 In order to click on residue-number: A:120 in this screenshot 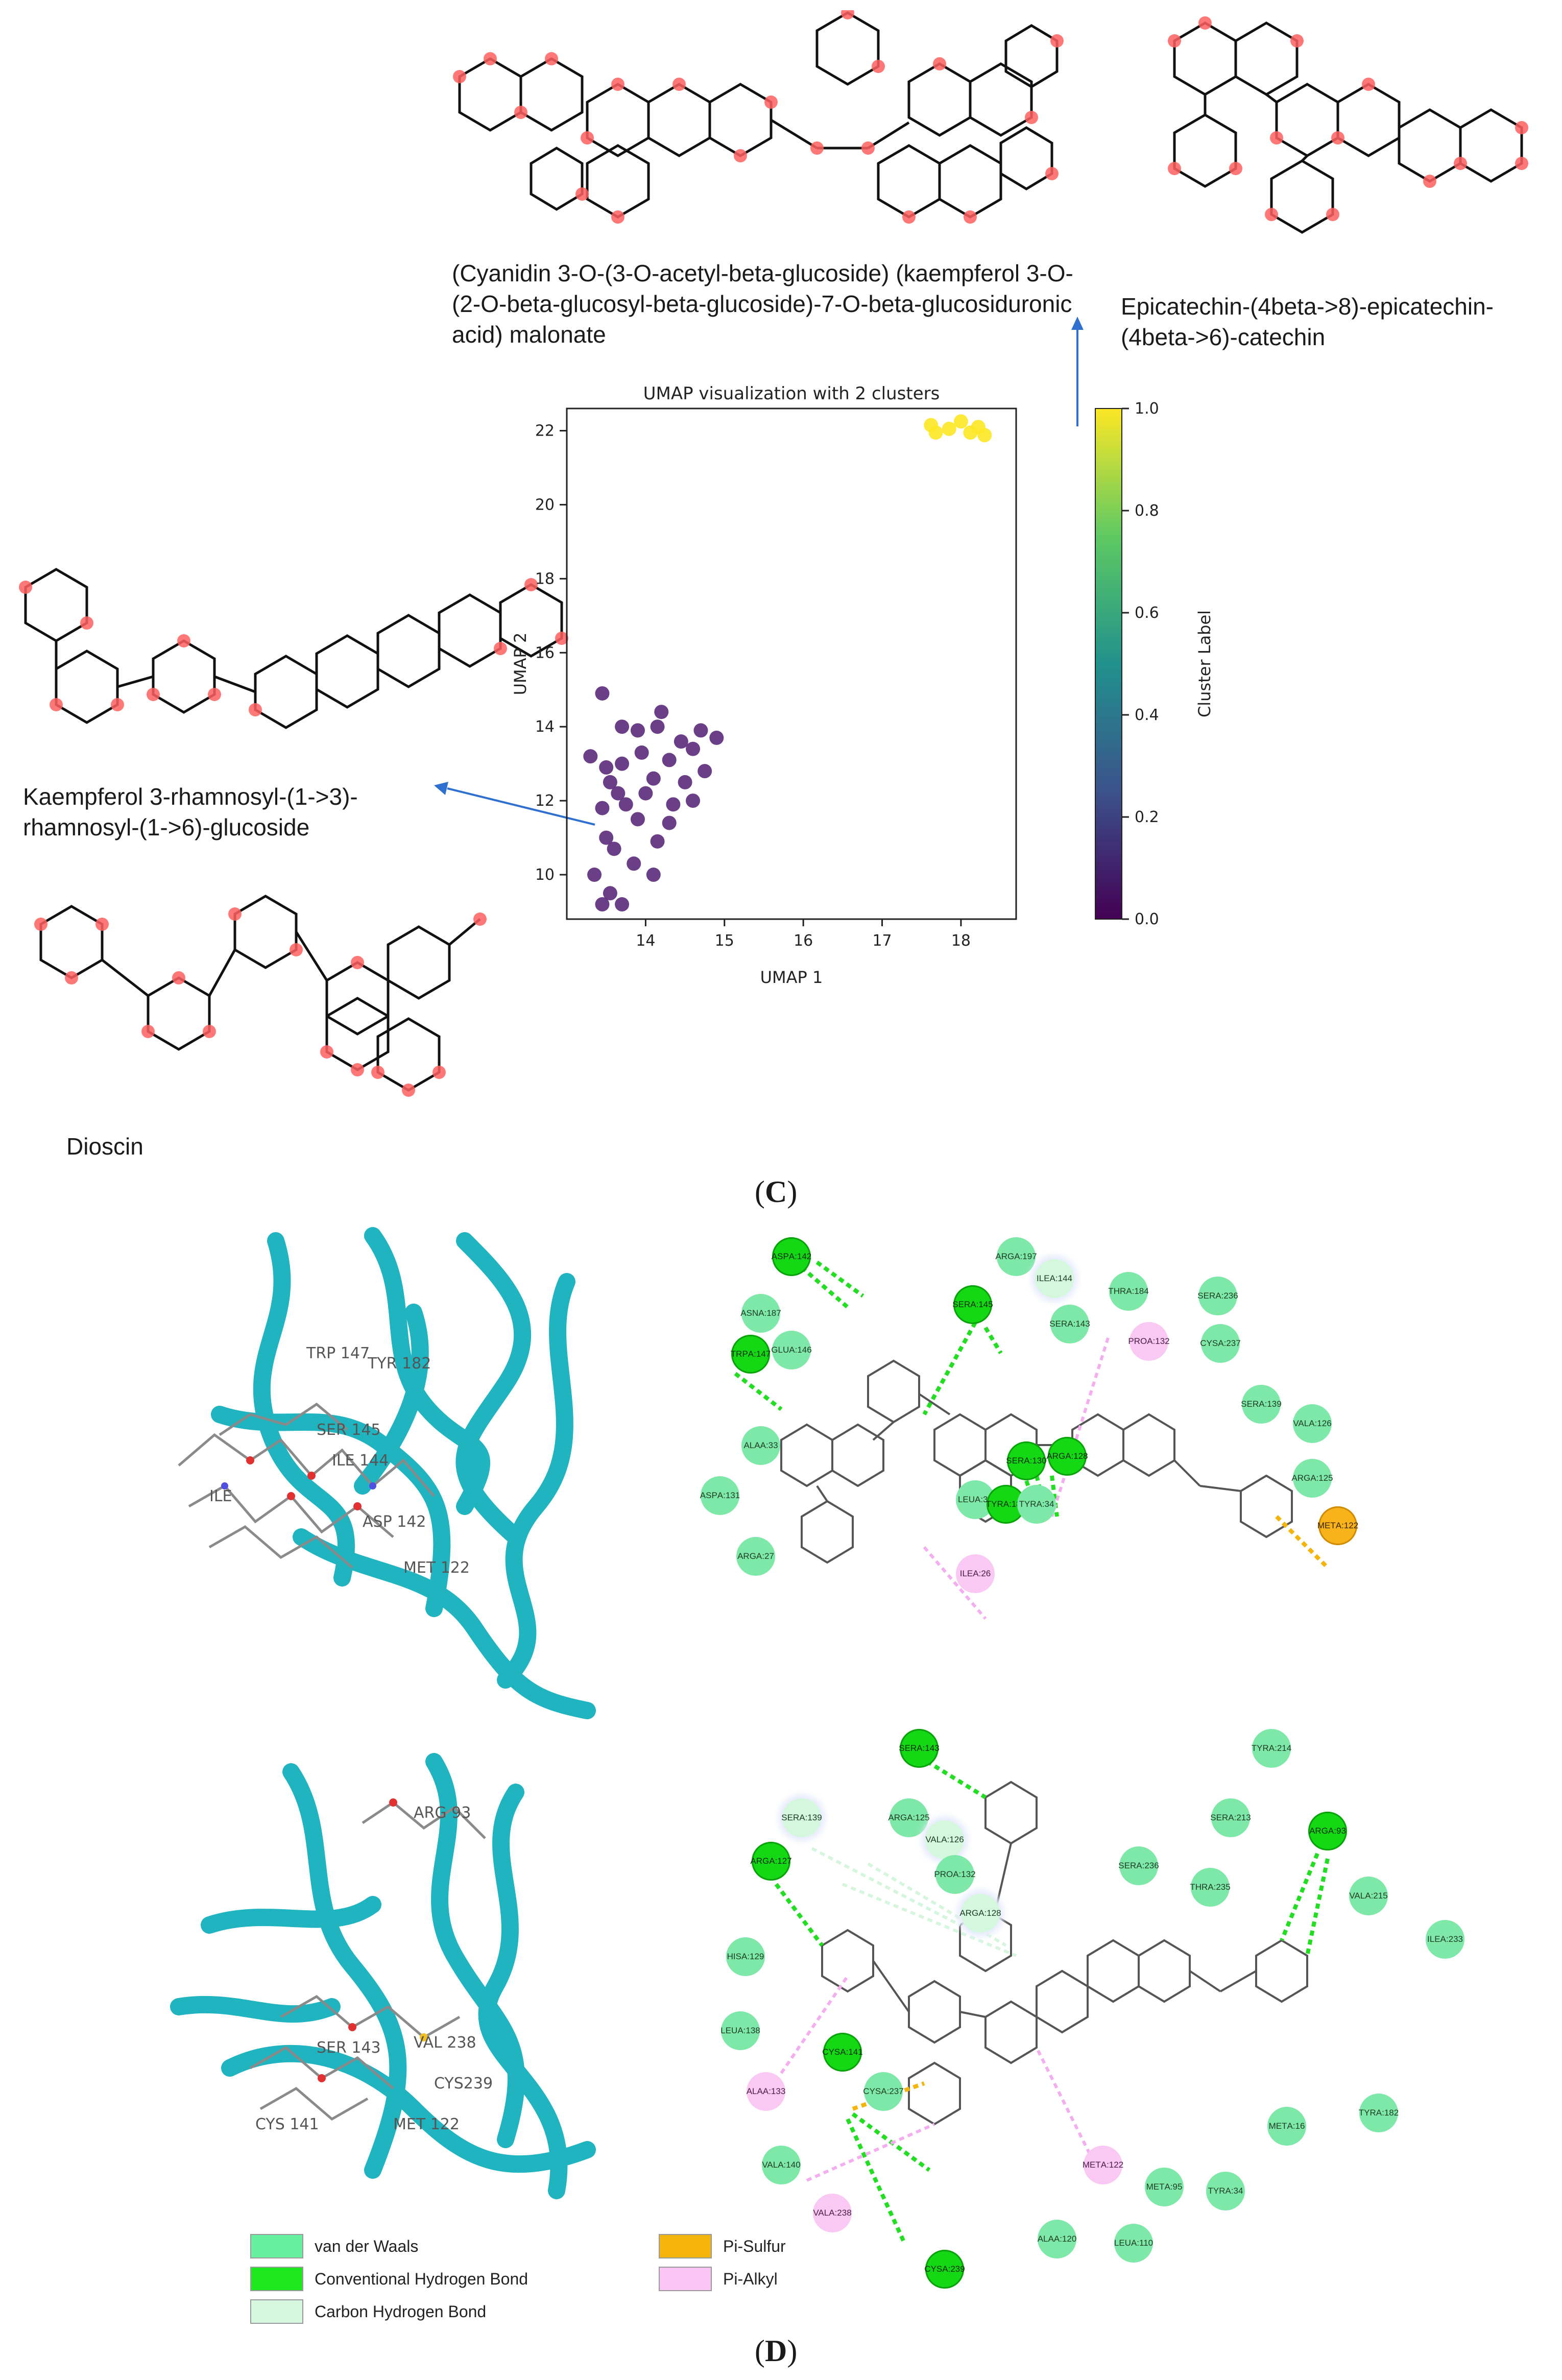, I will do `click(1065, 2238)`.